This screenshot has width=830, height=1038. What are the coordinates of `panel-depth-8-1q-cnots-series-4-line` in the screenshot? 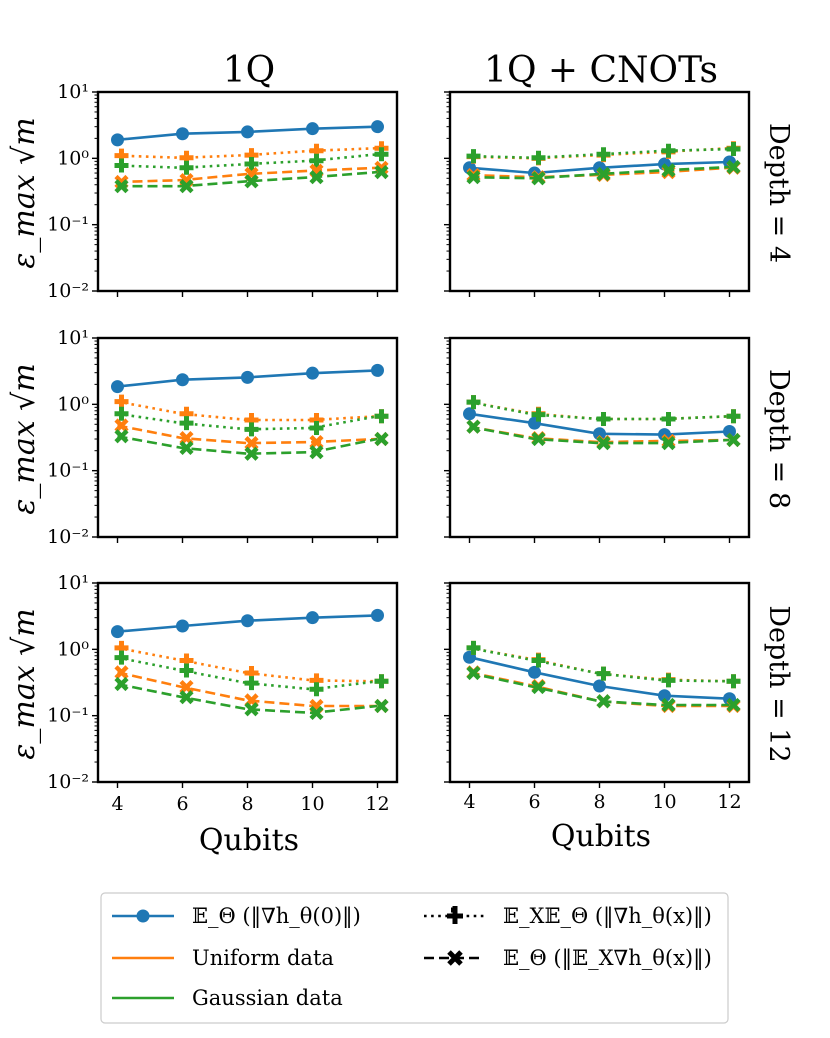 It's located at (599, 435).